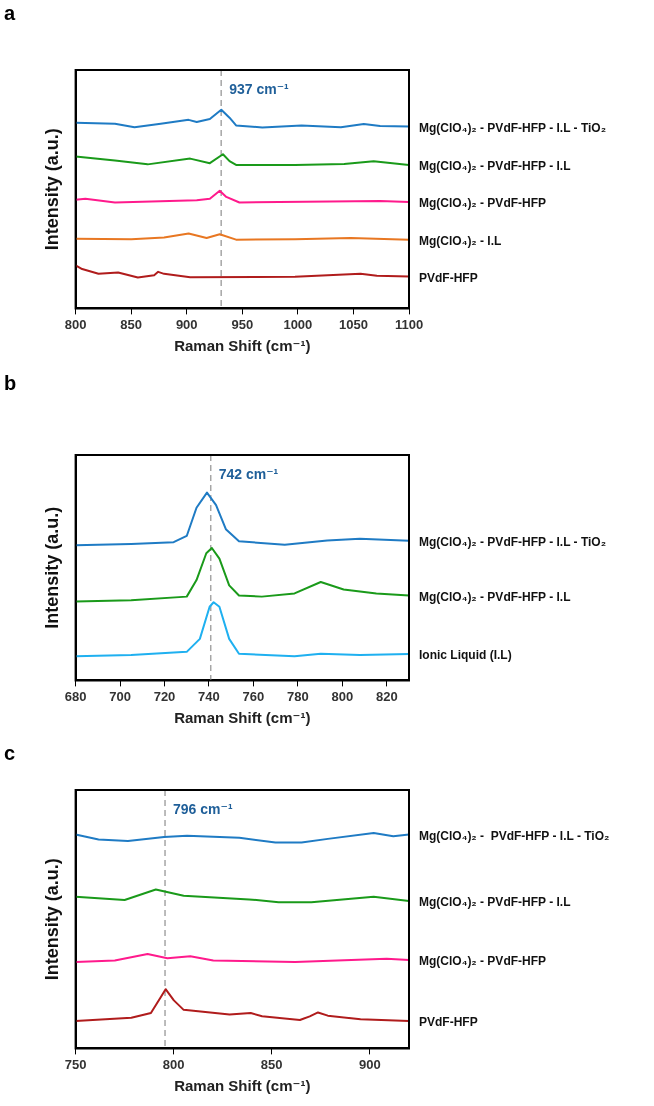 The height and width of the screenshot is (1106, 654). Describe the element at coordinates (10, 752) in the screenshot. I see `chart-title: c` at that location.